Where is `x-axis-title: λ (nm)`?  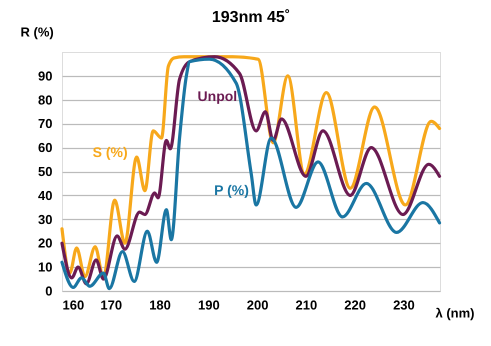 x-axis-title: λ (nm) is located at coordinates (455, 313).